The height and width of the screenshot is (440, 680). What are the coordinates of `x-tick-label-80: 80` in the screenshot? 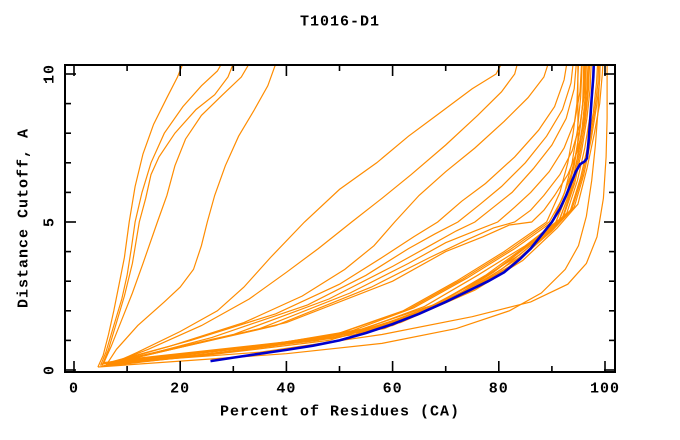 It's located at (498, 389).